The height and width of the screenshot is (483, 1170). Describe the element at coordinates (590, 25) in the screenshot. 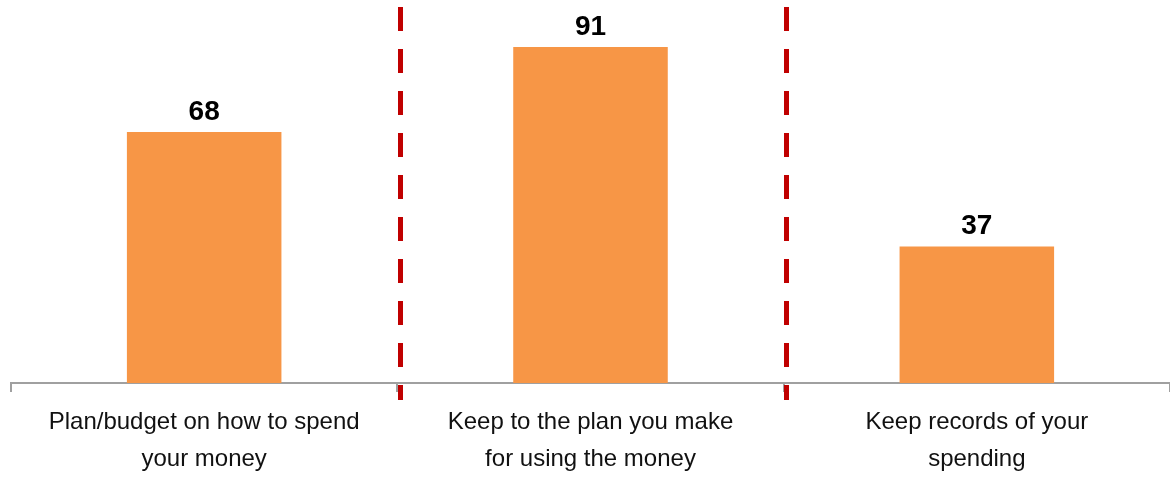

I see `data-label: 91` at that location.